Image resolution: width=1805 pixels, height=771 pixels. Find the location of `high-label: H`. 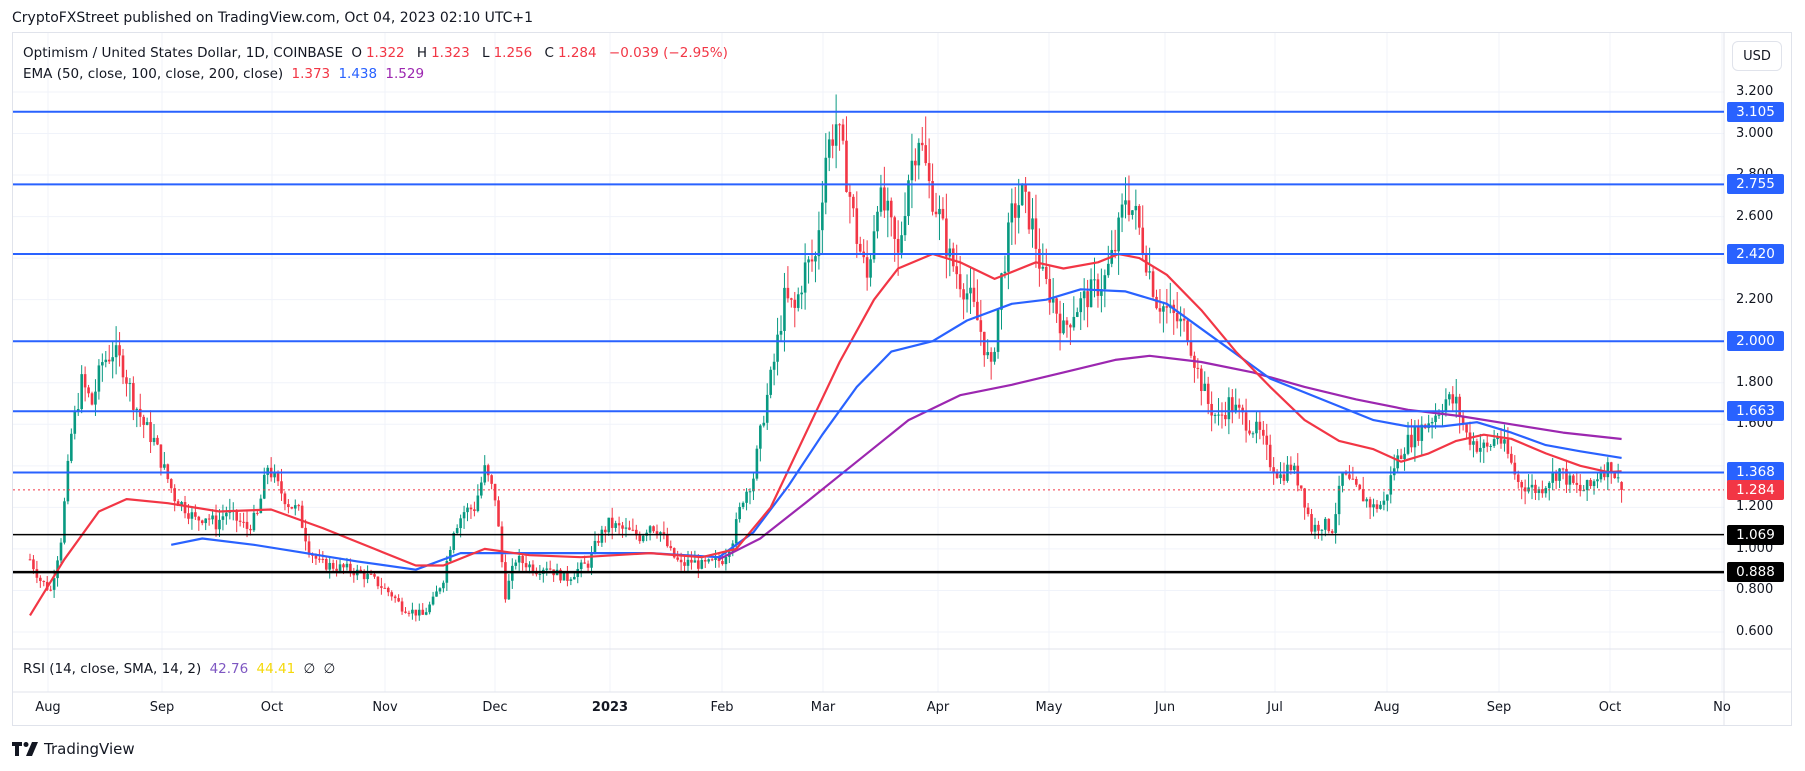

high-label: H is located at coordinates (422, 53).